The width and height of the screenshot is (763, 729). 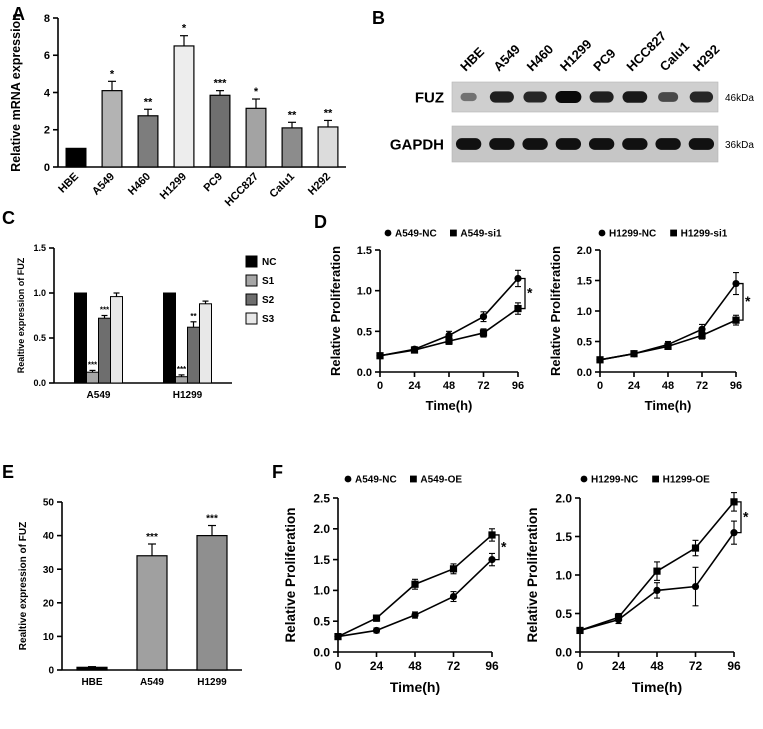 What do you see at coordinates (8, 218) in the screenshot?
I see `panel-c-label: C` at bounding box center [8, 218].